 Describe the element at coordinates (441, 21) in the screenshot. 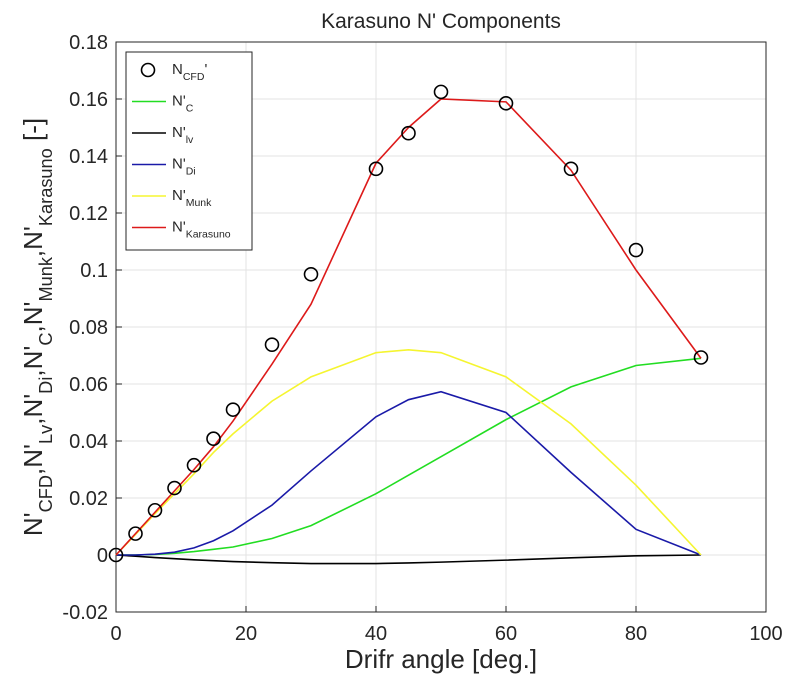

I see `chart-title: Karasuno N' Components` at that location.